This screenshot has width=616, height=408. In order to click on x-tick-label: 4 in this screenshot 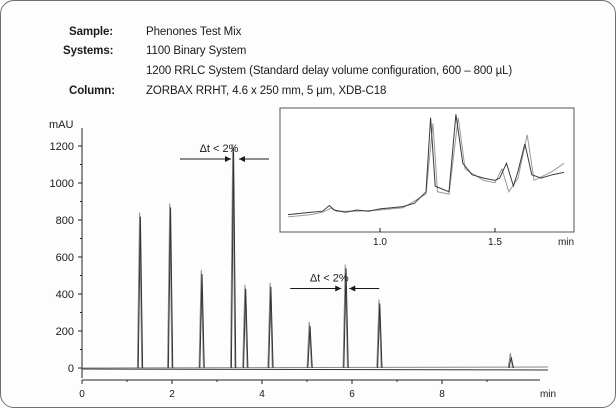, I will do `click(262, 394)`.